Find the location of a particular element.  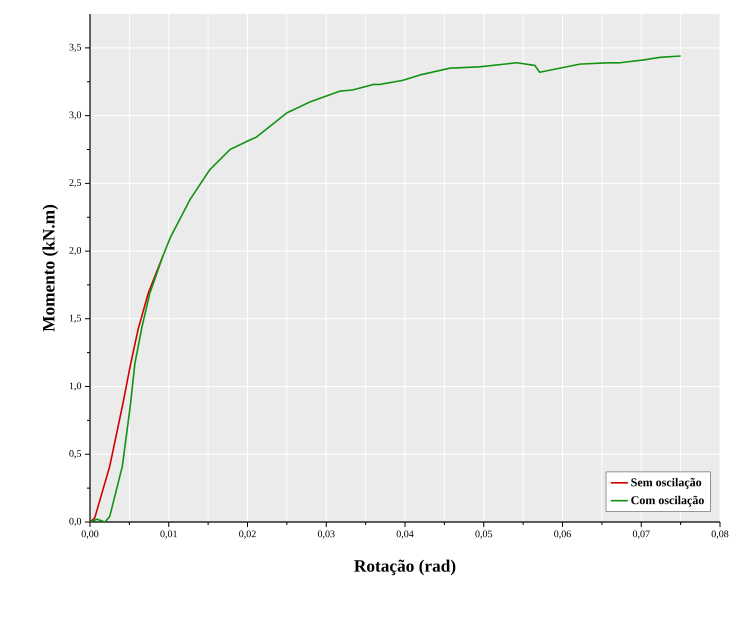

x-tick-label: 0,03 is located at coordinates (326, 534).